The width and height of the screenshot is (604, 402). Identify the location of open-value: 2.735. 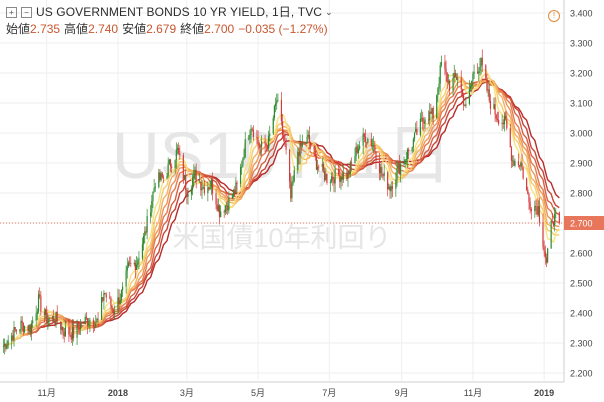
(45, 29).